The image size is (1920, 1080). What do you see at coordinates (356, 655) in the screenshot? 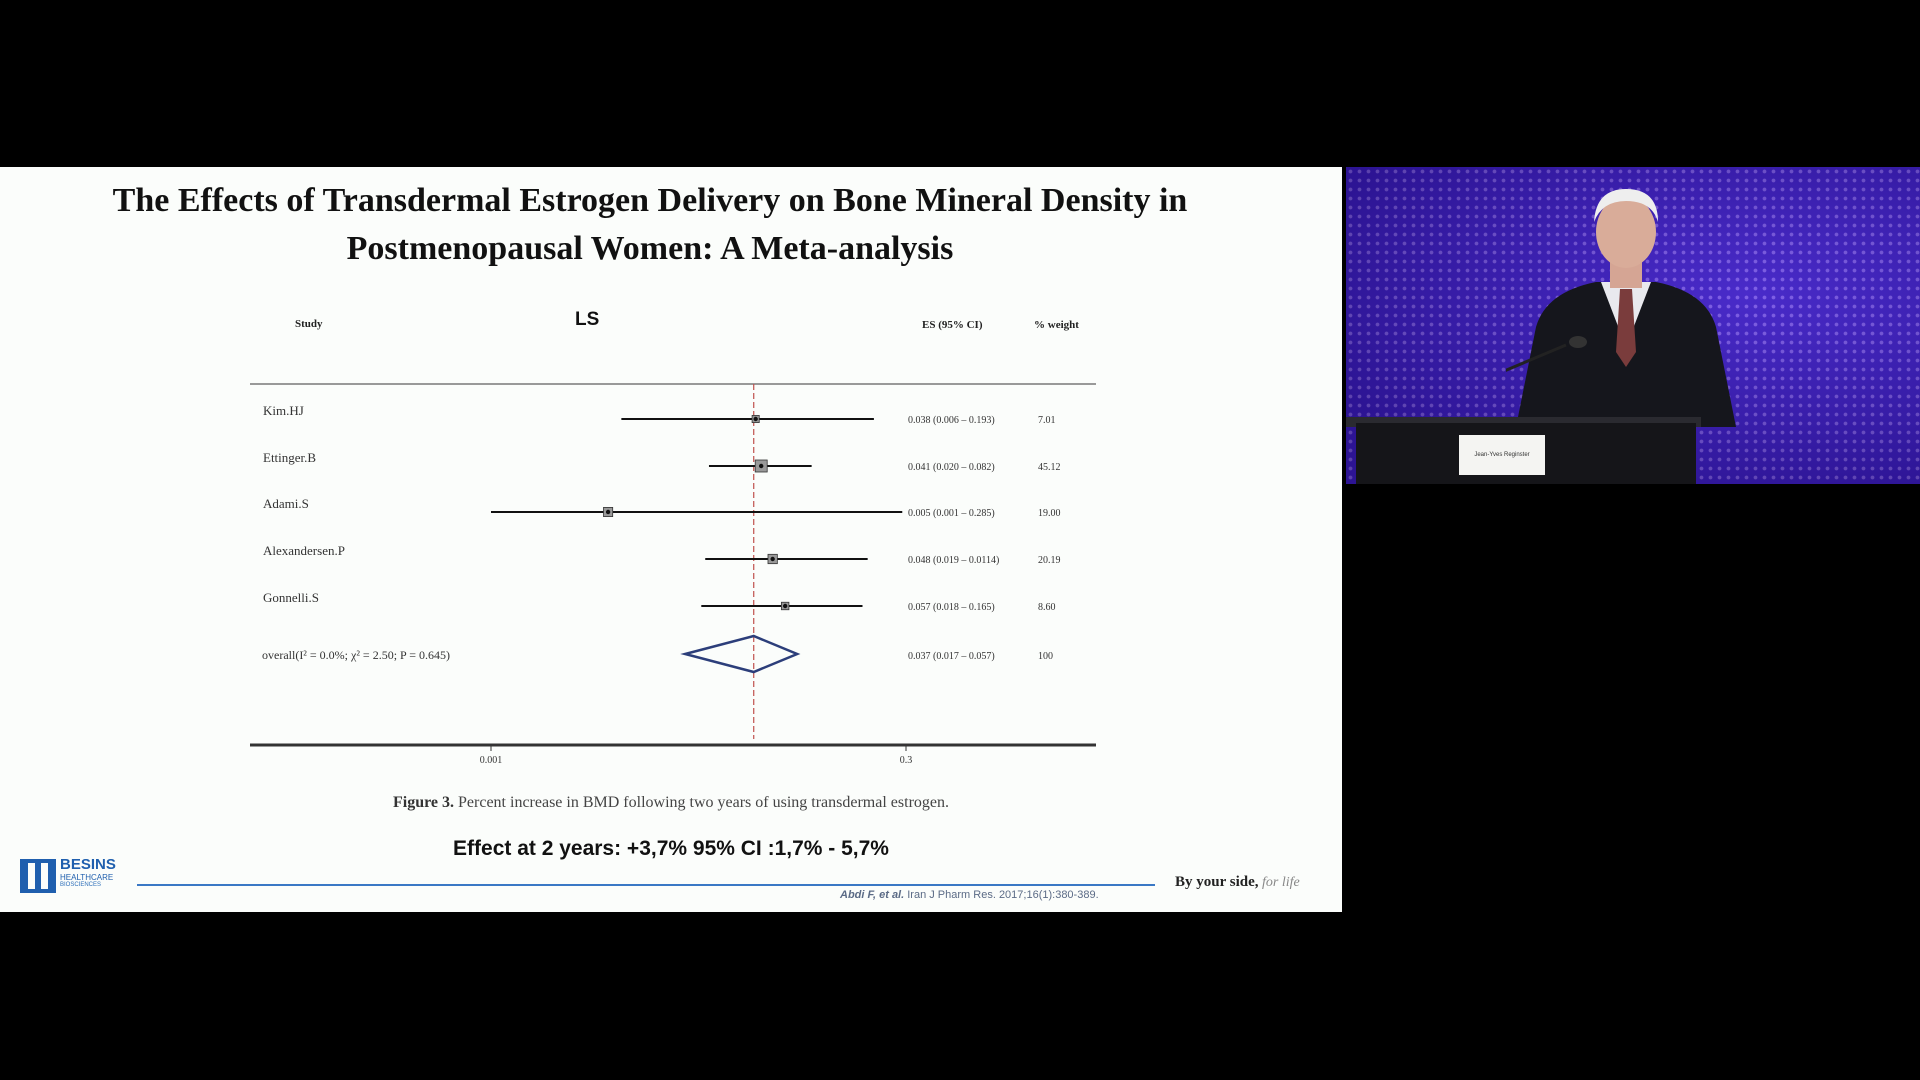
I see `overall-label: overall(I² = 0.0%; χ² = 2.50; P = 0.645)` at bounding box center [356, 655].